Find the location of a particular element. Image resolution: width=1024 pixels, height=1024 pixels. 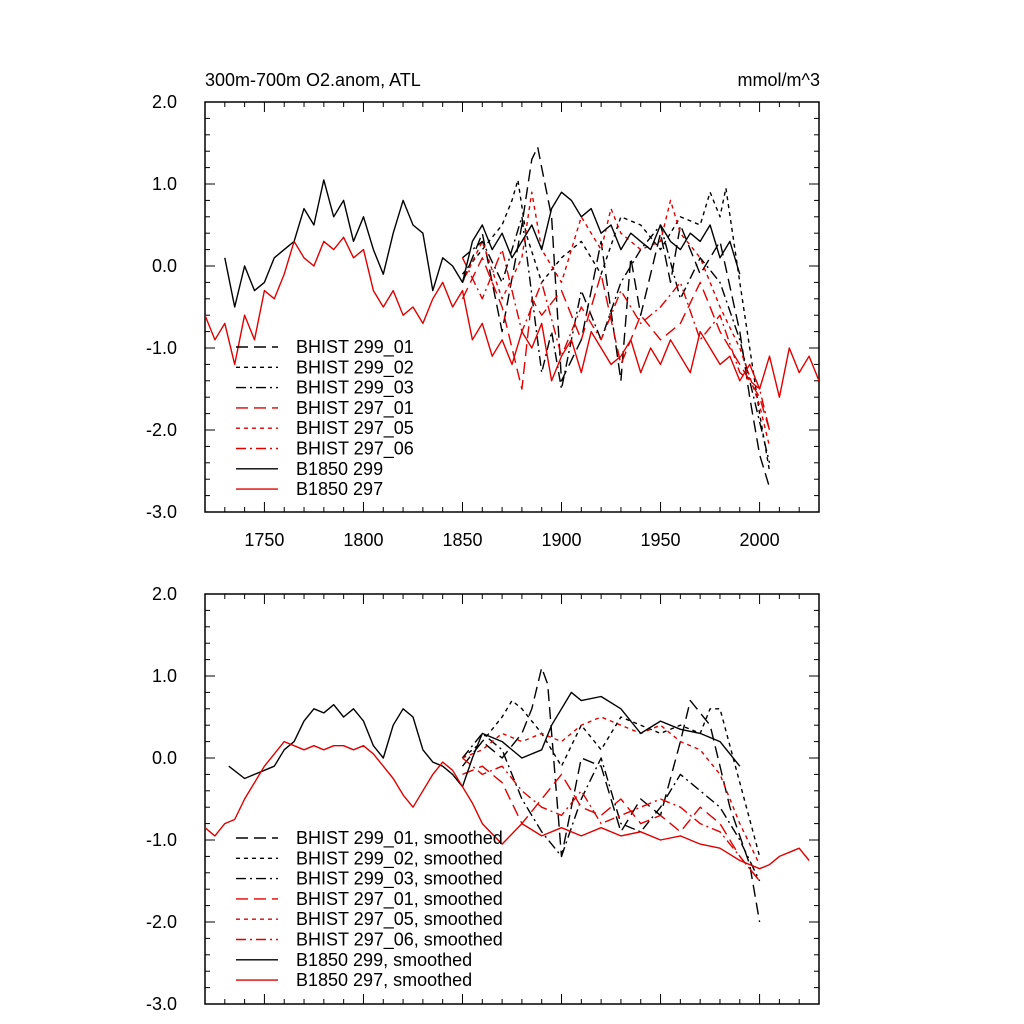

x-tick-label: 1800 is located at coordinates (363, 540).